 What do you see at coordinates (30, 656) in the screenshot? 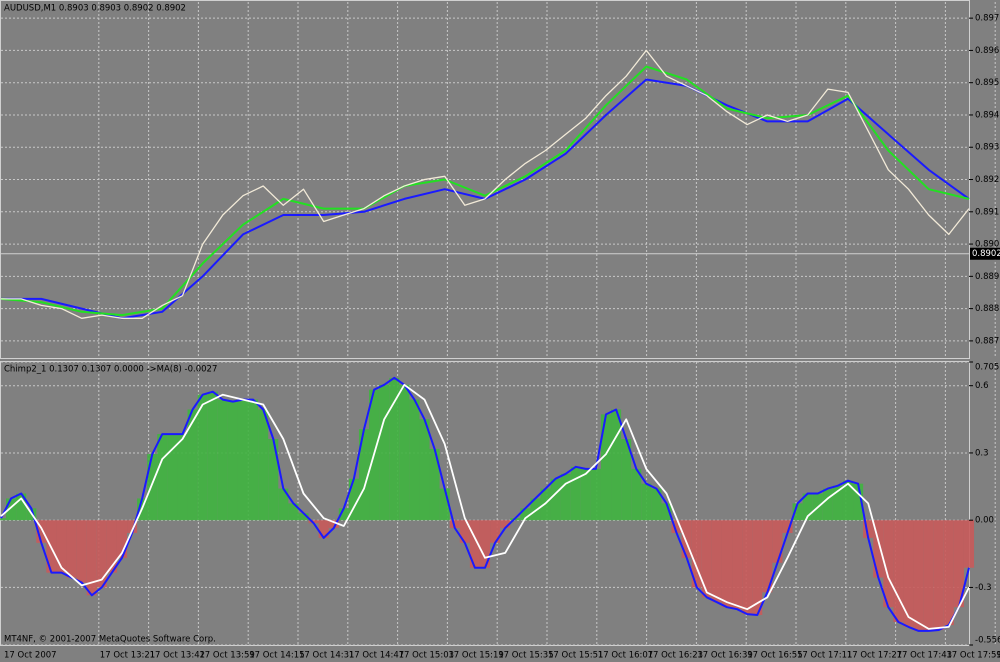
I see `time-label: 17 Oct 2007` at bounding box center [30, 656].